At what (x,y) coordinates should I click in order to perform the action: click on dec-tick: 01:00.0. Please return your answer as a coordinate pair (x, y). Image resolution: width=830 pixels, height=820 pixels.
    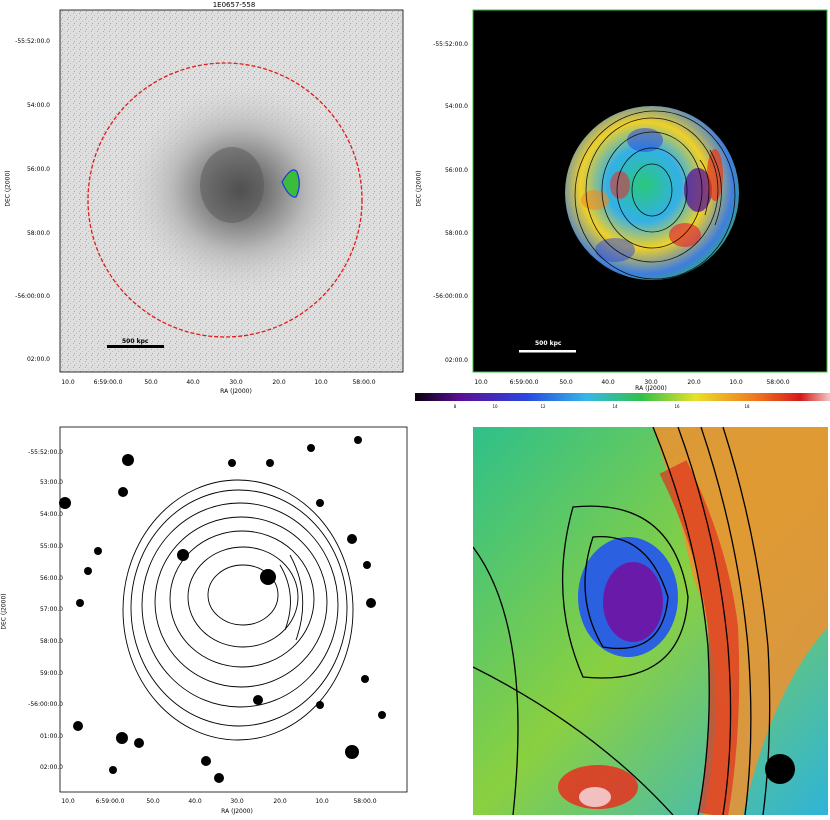
    Looking at the image, I should click on (51, 736).